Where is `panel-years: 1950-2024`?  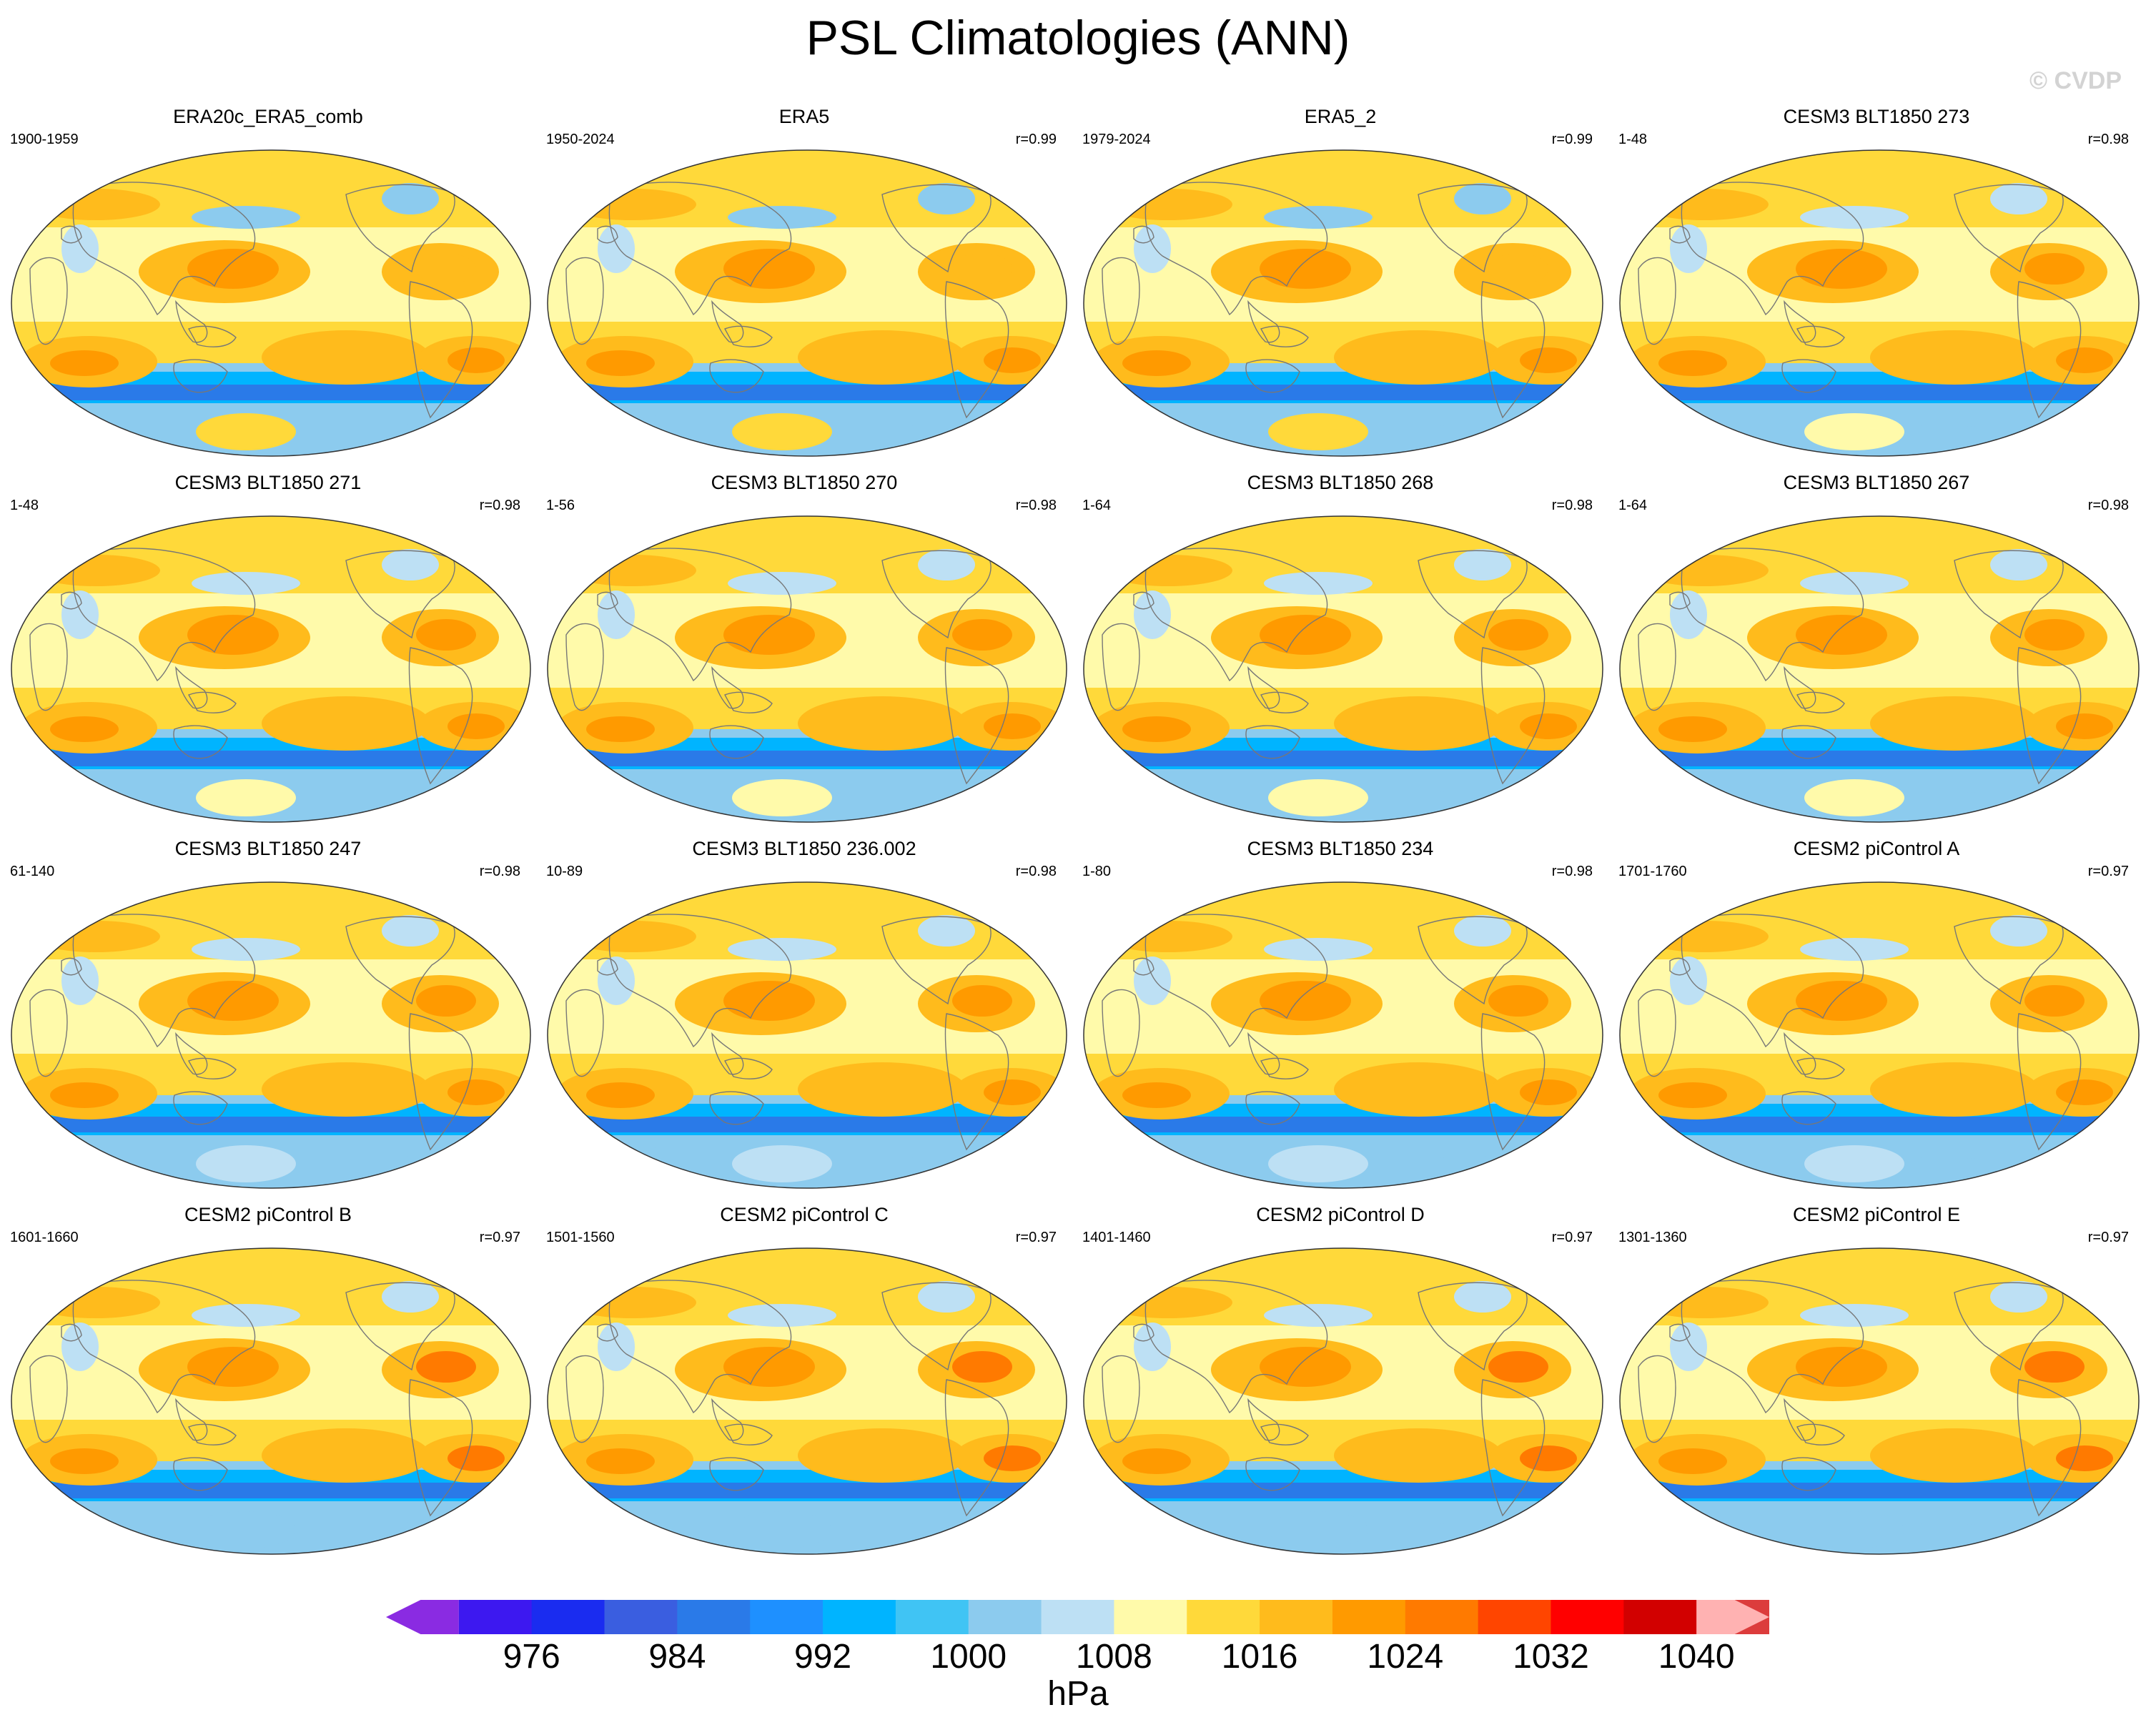
panel-years: 1950-2024 is located at coordinates (580, 139).